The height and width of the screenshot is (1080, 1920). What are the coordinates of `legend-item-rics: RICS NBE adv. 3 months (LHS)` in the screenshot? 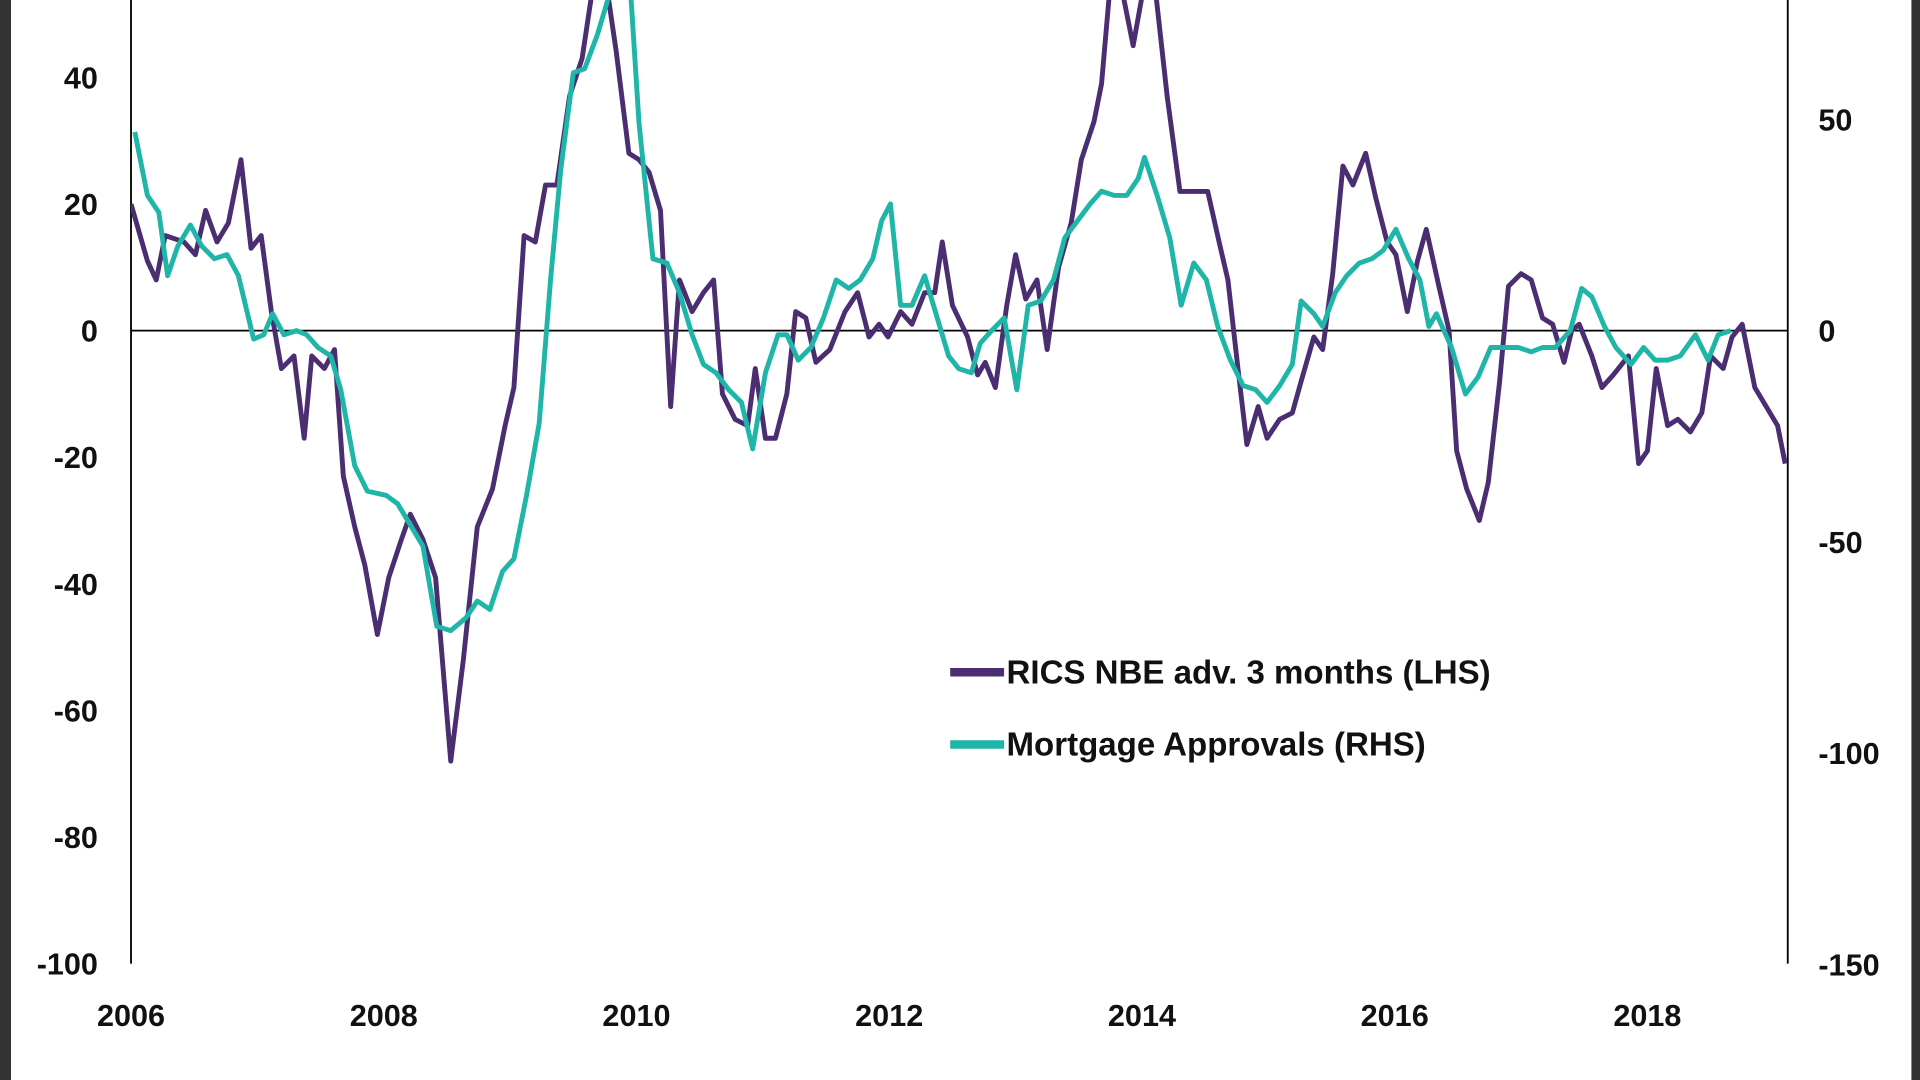 It's located at (1220, 672).